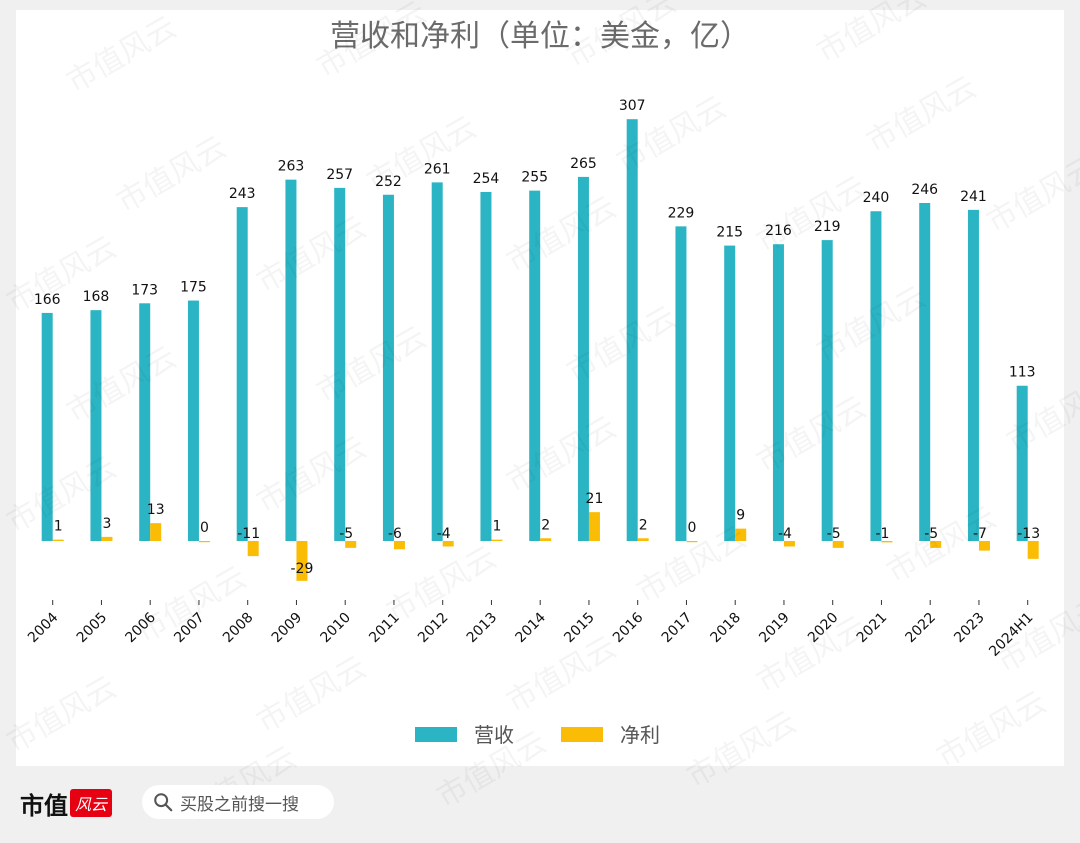 This screenshot has height=843, width=1080. Describe the element at coordinates (339, 175) in the screenshot. I see `revenue-value-label: 257` at that location.